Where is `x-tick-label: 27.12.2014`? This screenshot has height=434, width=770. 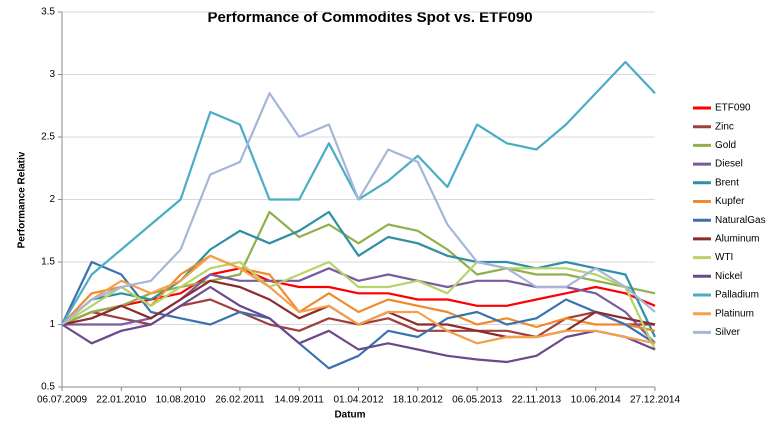 x-tick-label: 27.12.2014 is located at coordinates (655, 400).